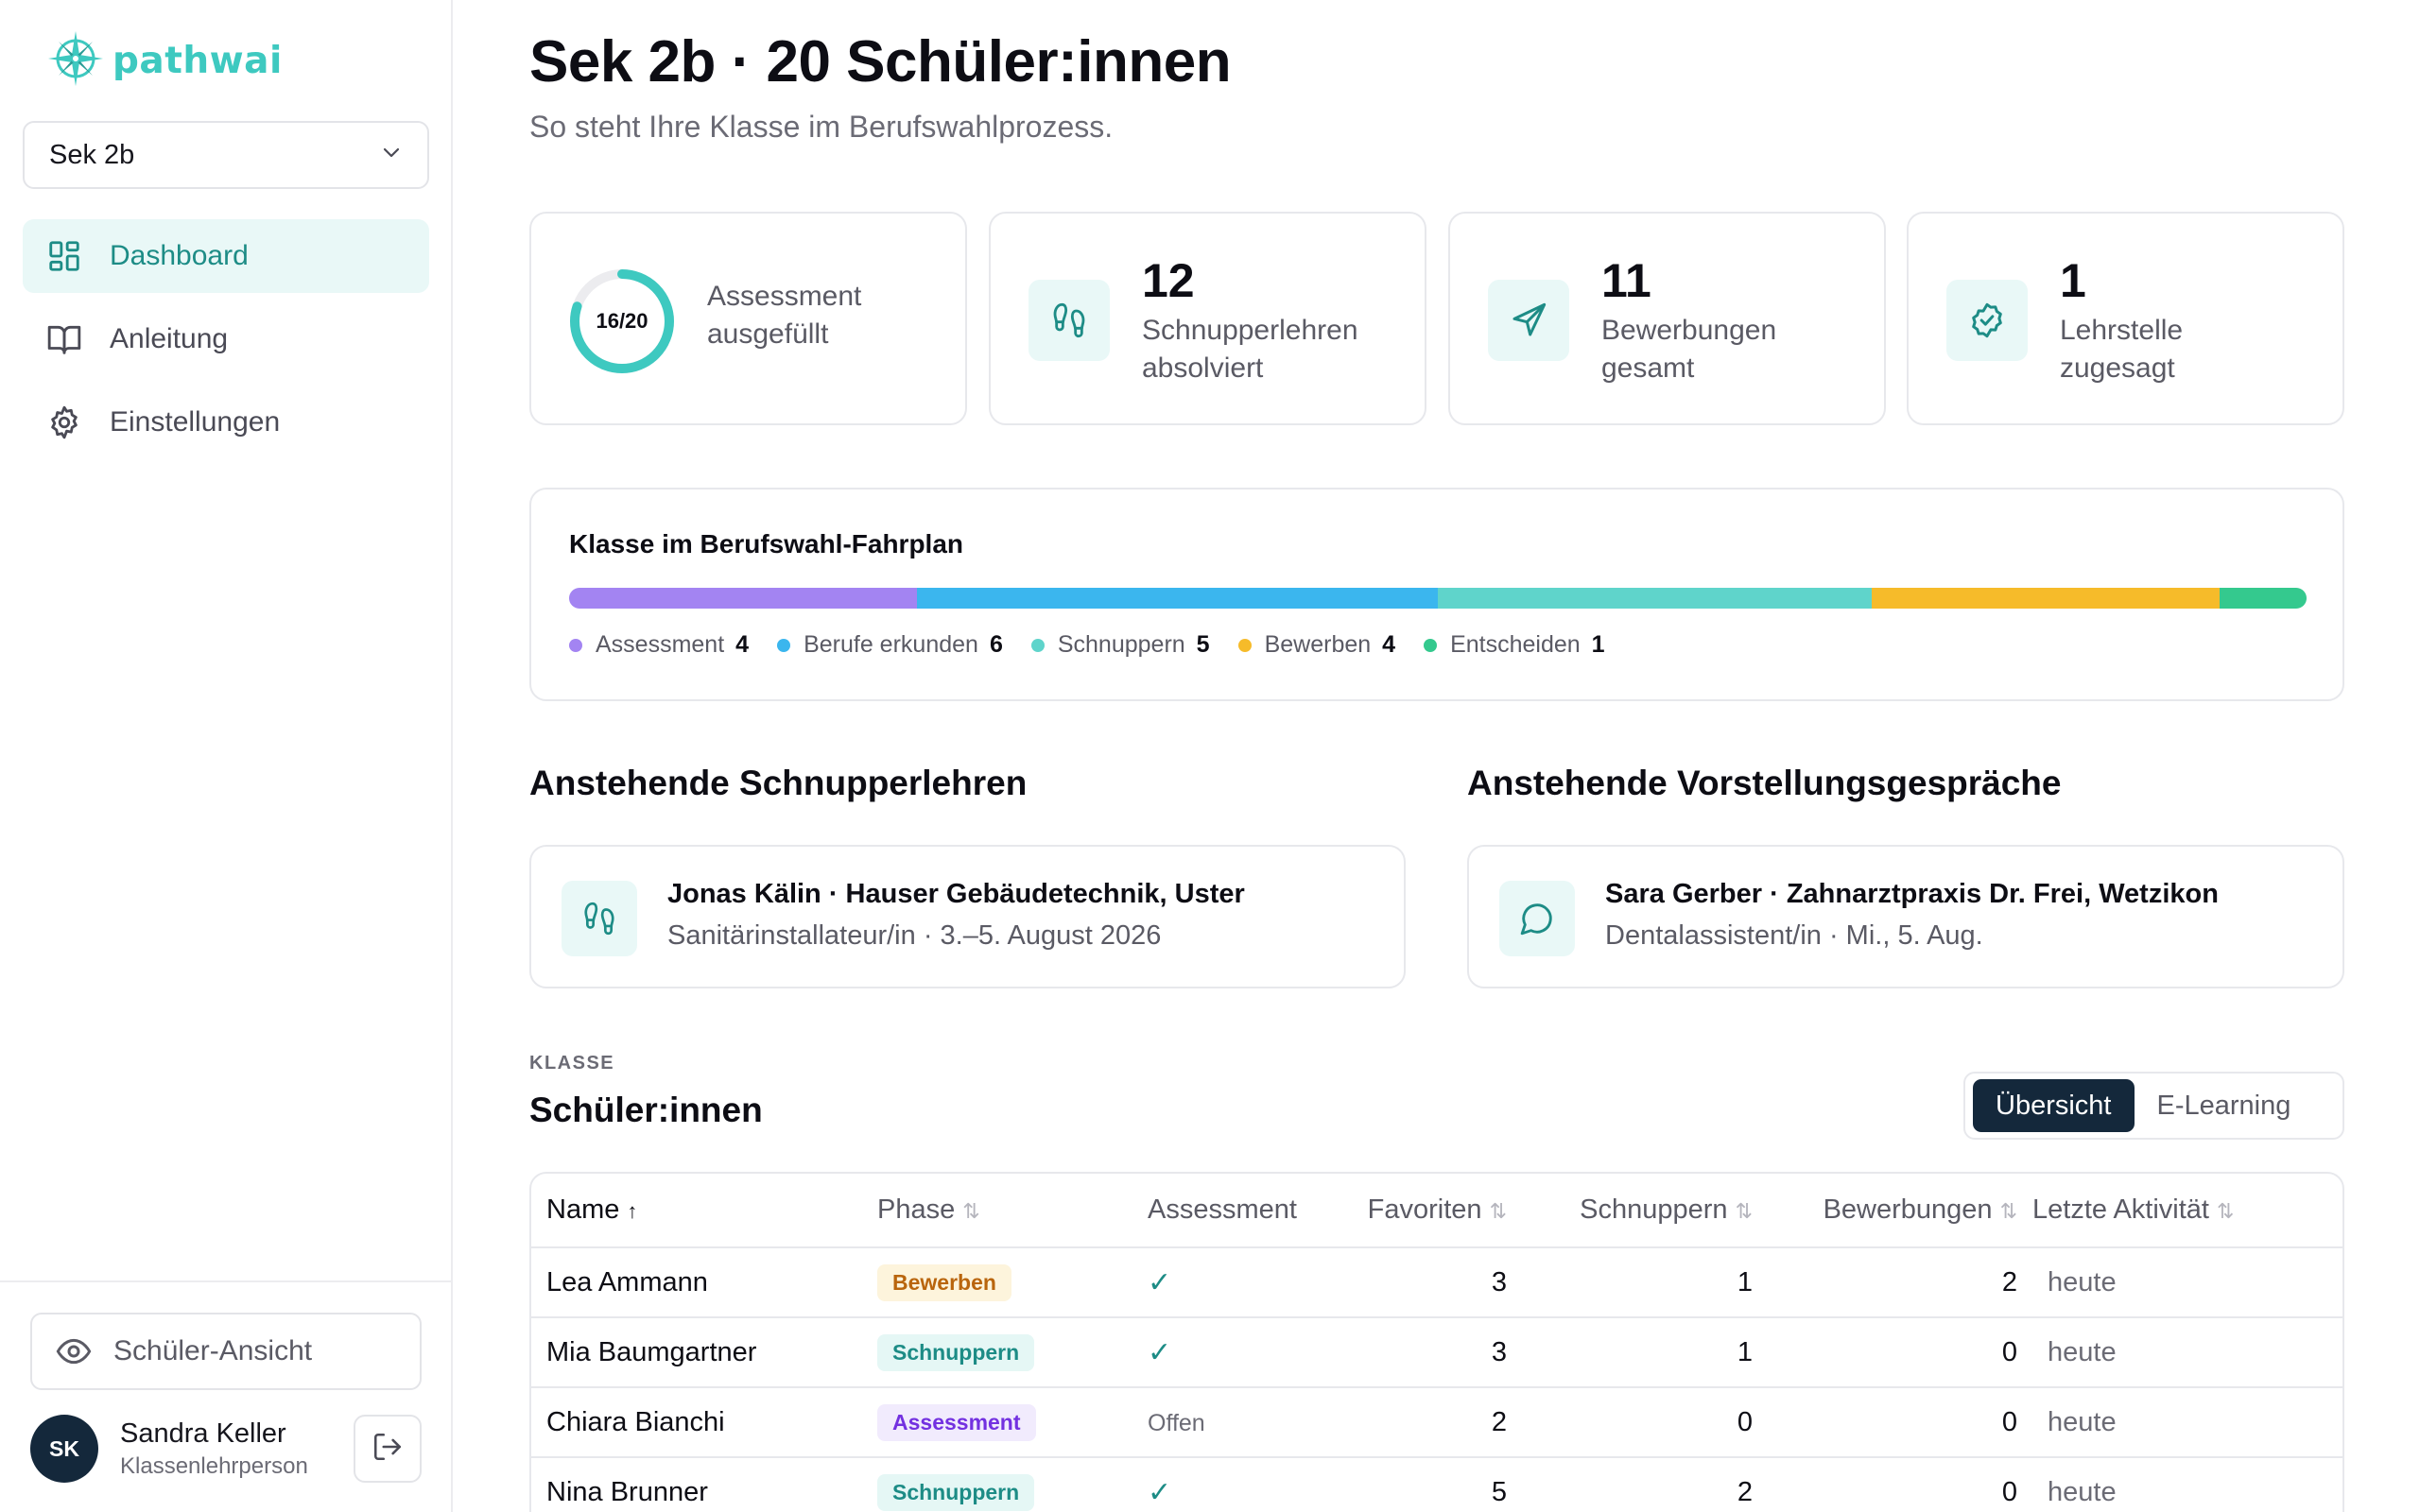 The image size is (2420, 1512). I want to click on column-label: Favoriten, so click(1424, 1209).